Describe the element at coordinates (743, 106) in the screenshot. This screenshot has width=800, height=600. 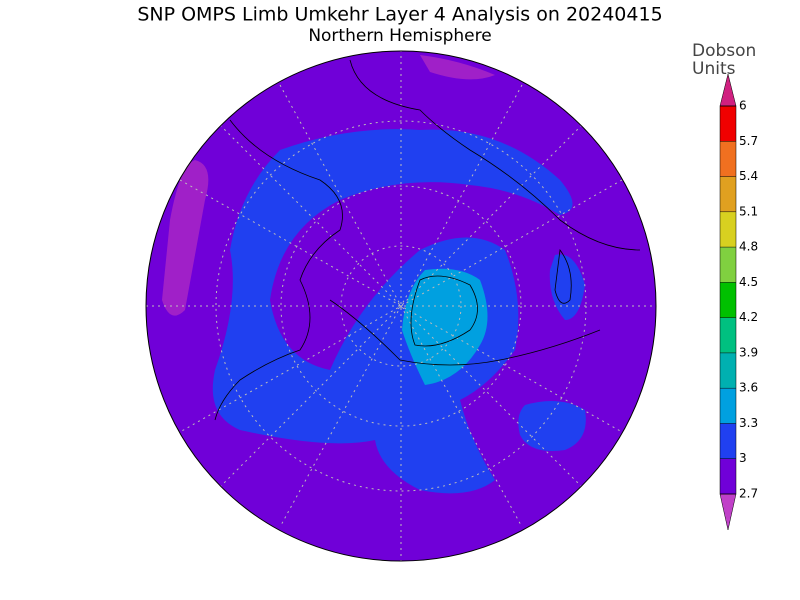
I see `colorbar-tick-label: 6` at that location.